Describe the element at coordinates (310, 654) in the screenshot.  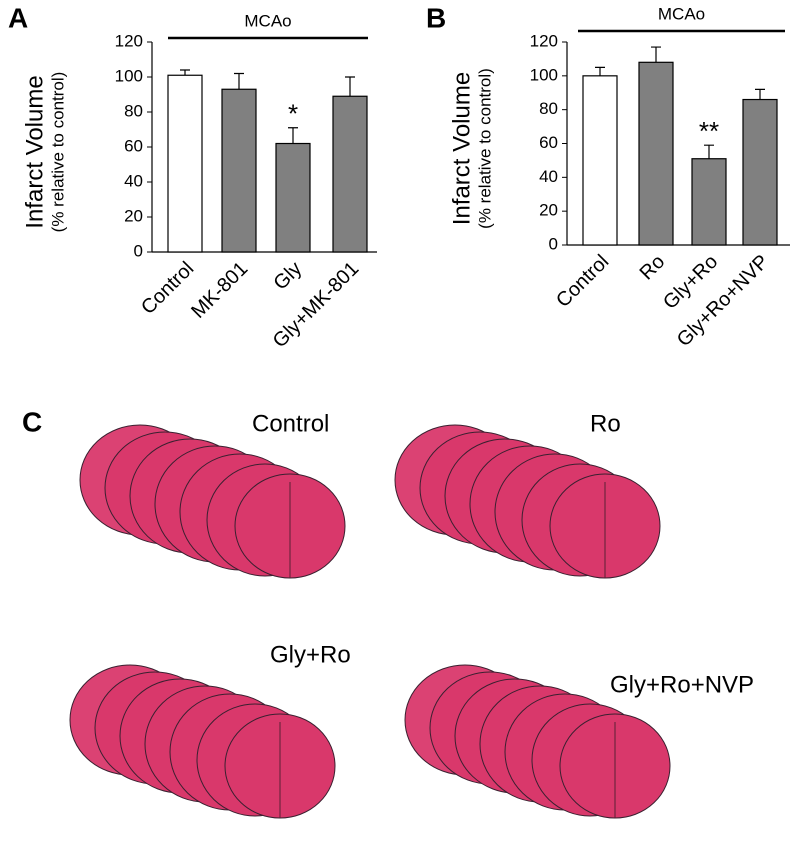
I see `image-label: Gly+Ro` at that location.